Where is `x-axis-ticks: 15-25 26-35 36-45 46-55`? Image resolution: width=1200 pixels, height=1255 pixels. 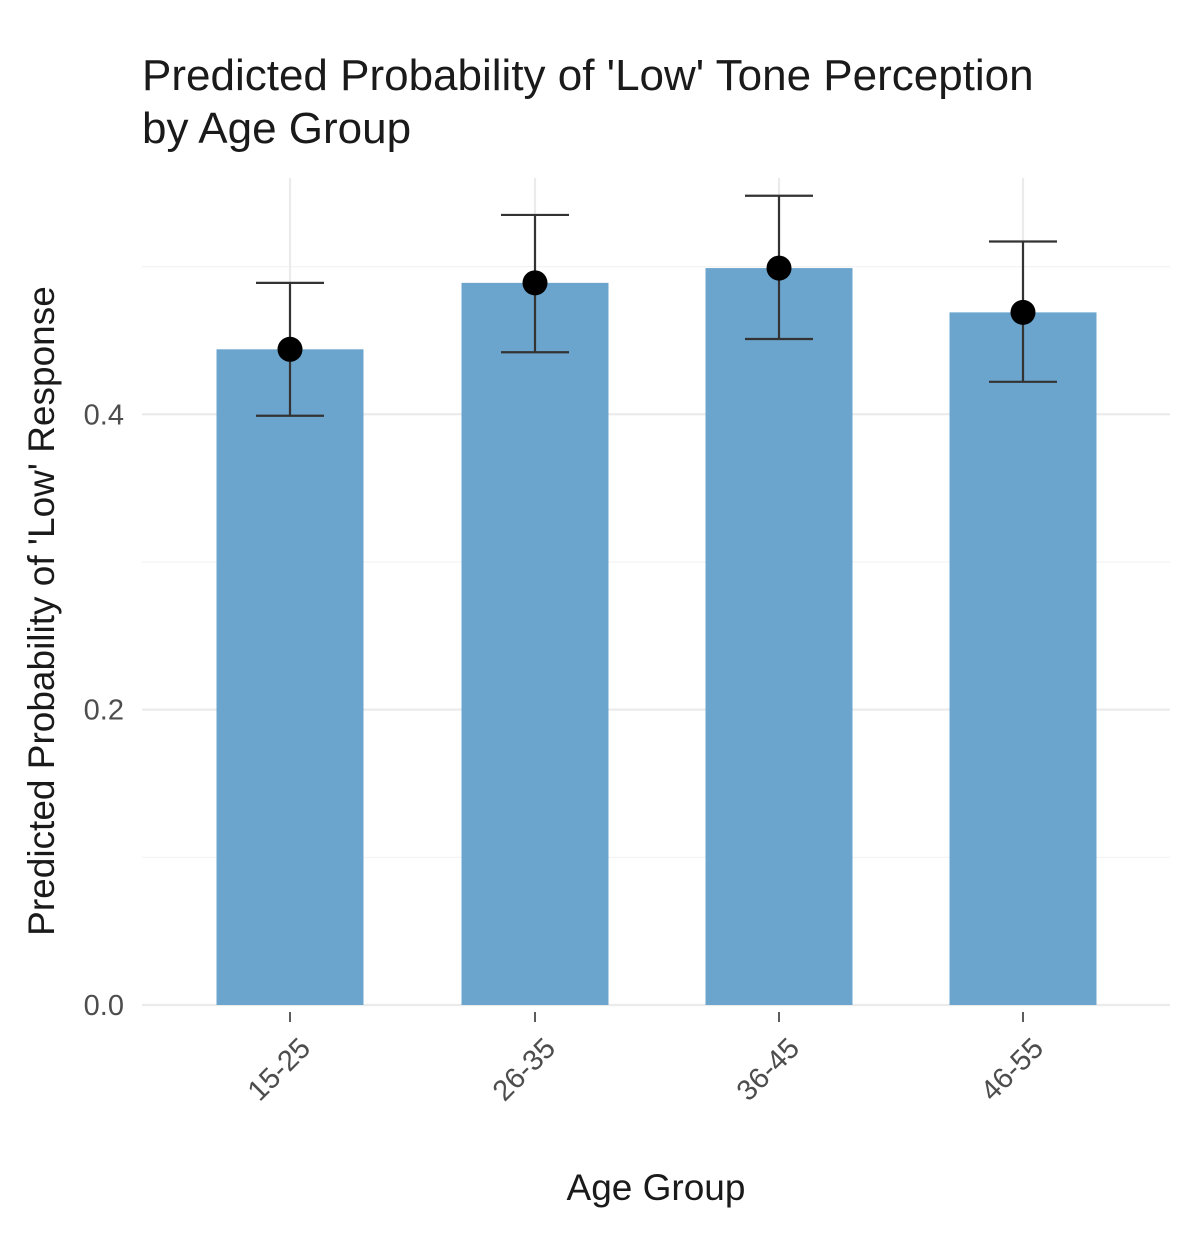
x-axis-ticks: 15-25 26-35 36-45 46-55 is located at coordinates (646, 1059).